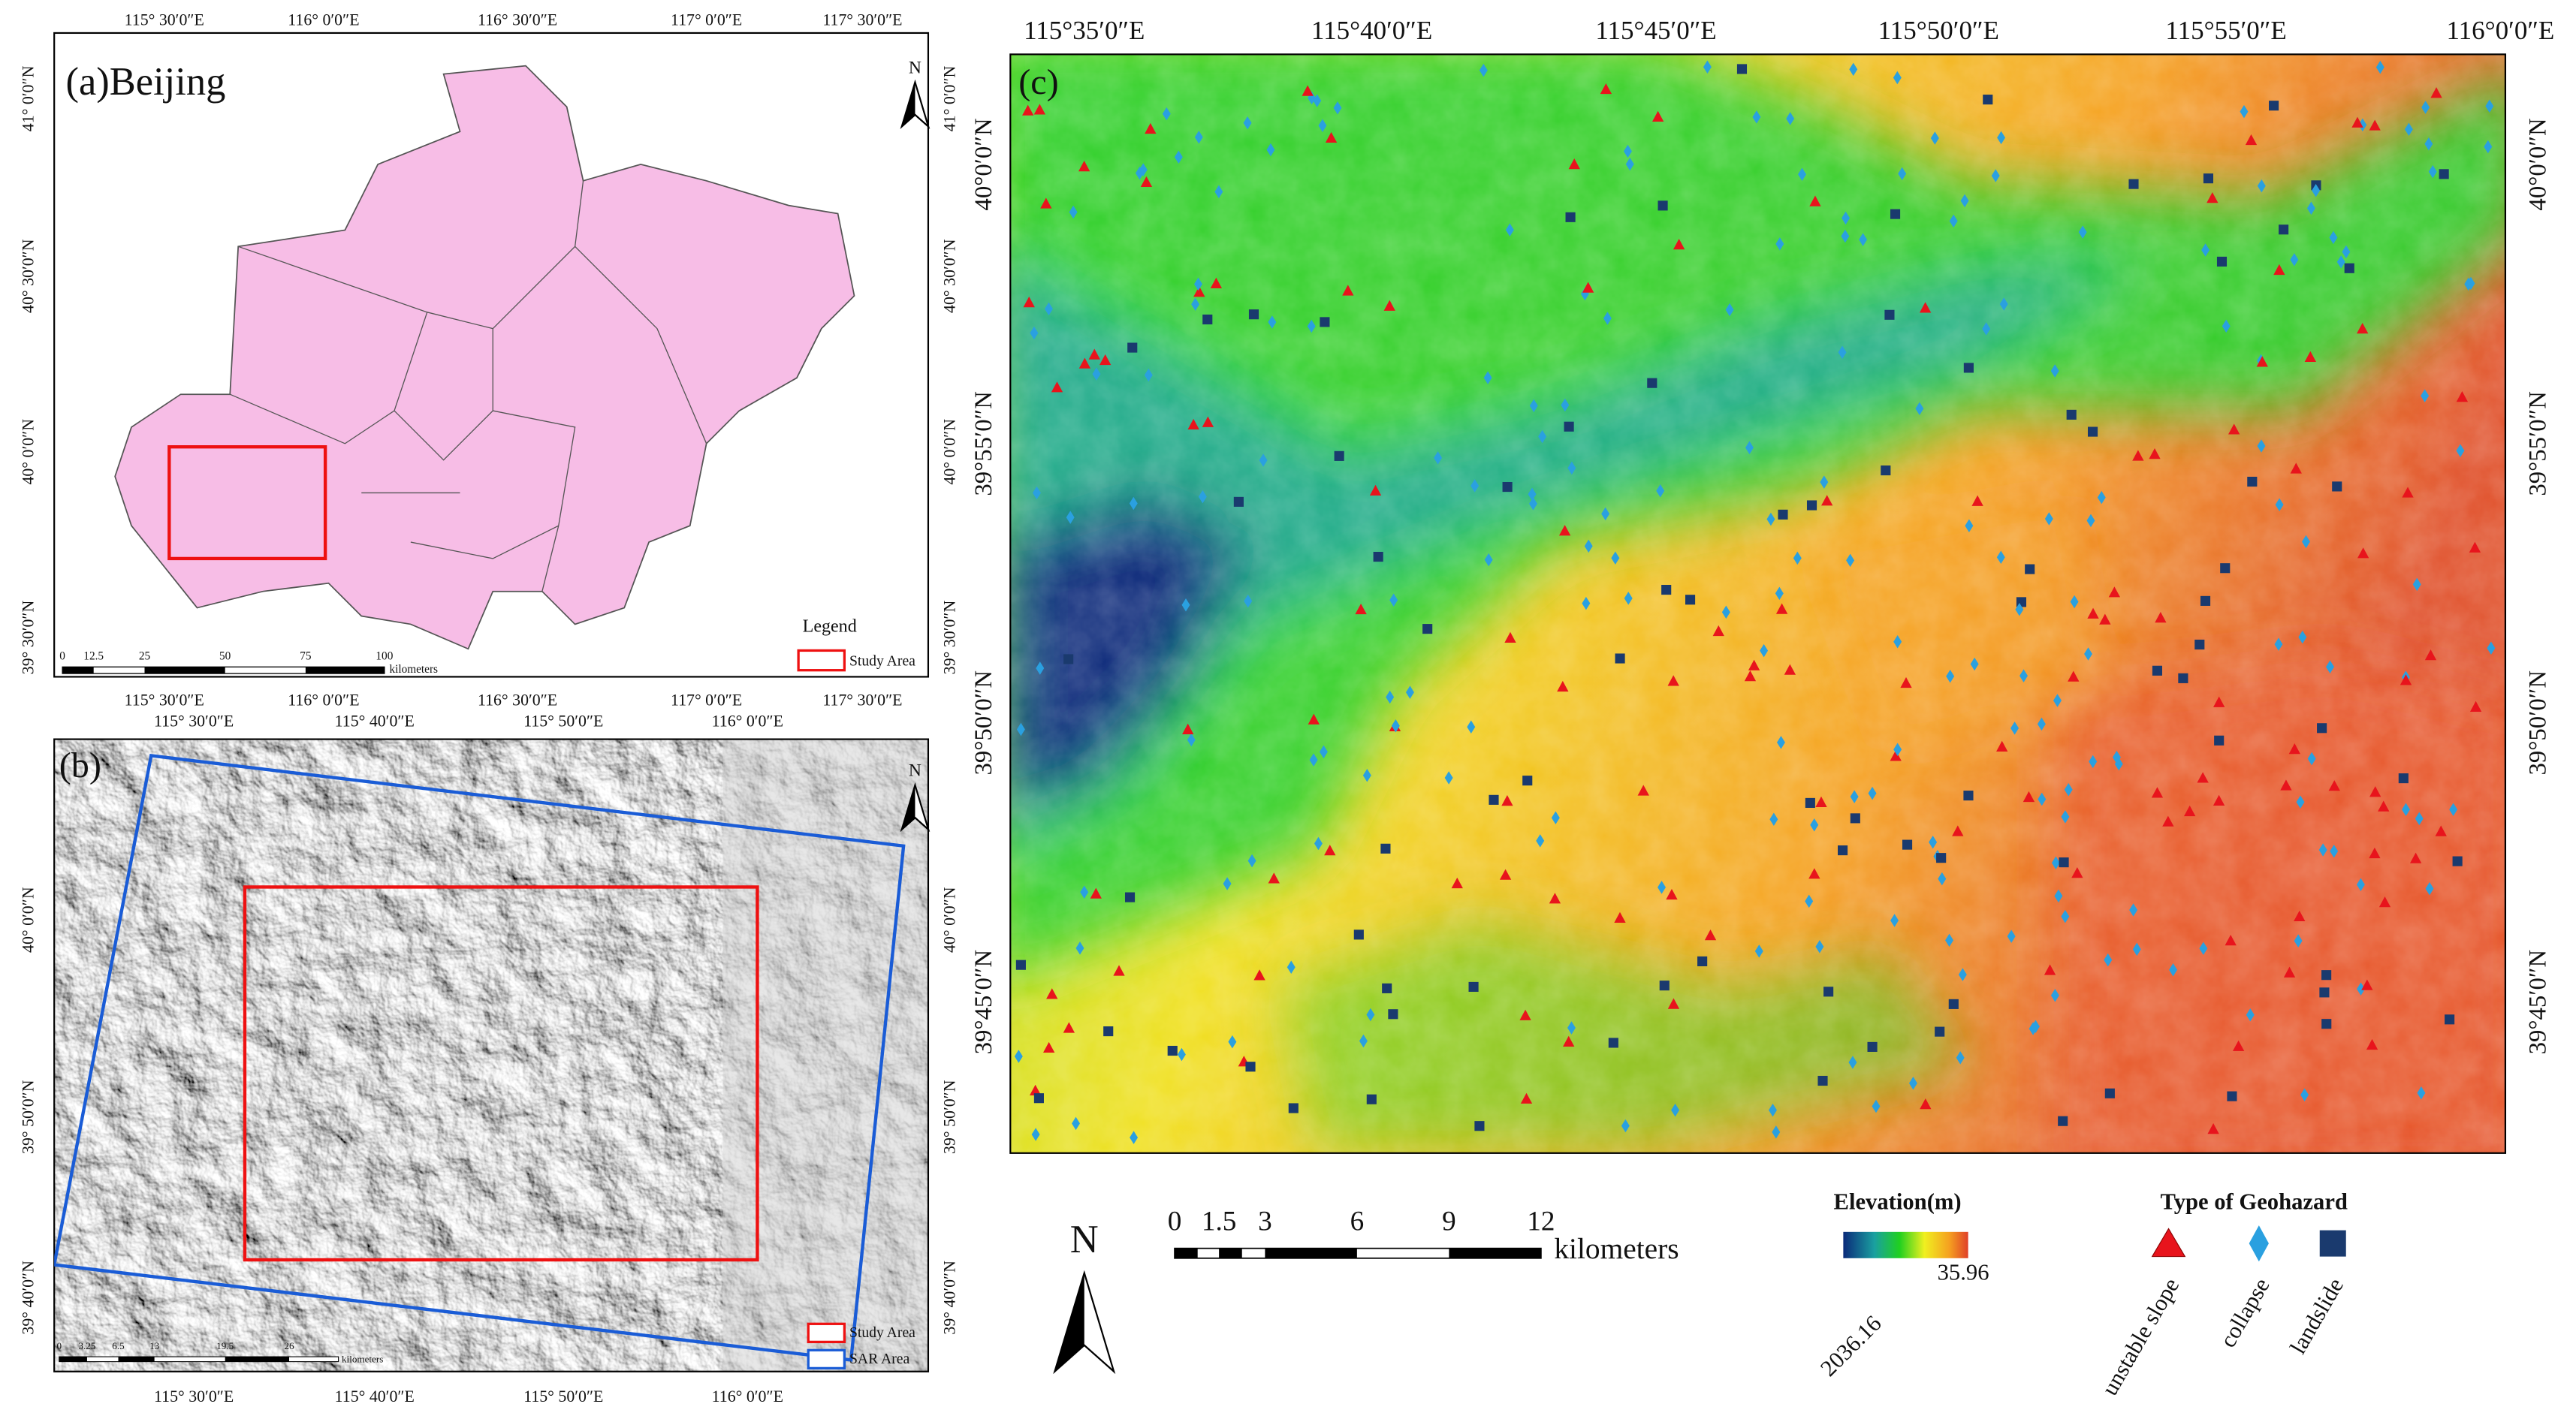 This screenshot has width=2576, height=1416. Describe the element at coordinates (145, 656) in the screenshot. I see `scale-label: 25` at that location.